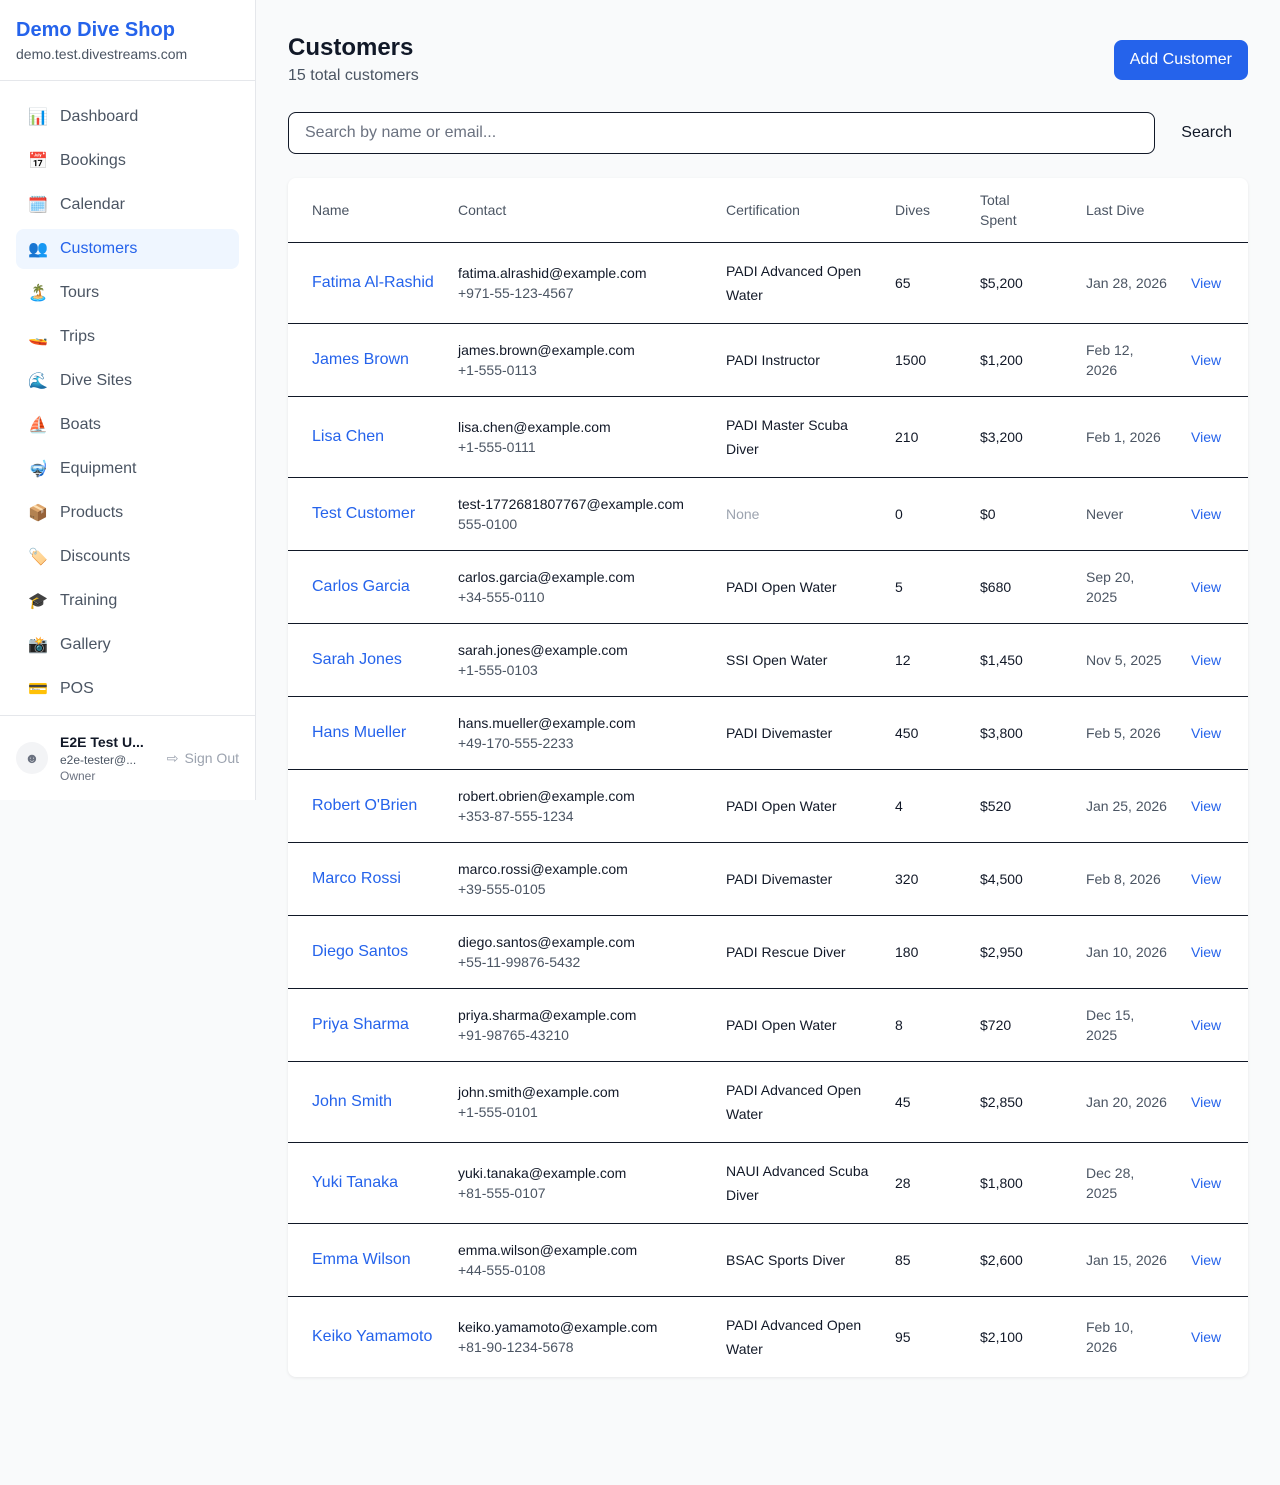 This screenshot has height=1485, width=1280. I want to click on dives: 8, so click(937, 1025).